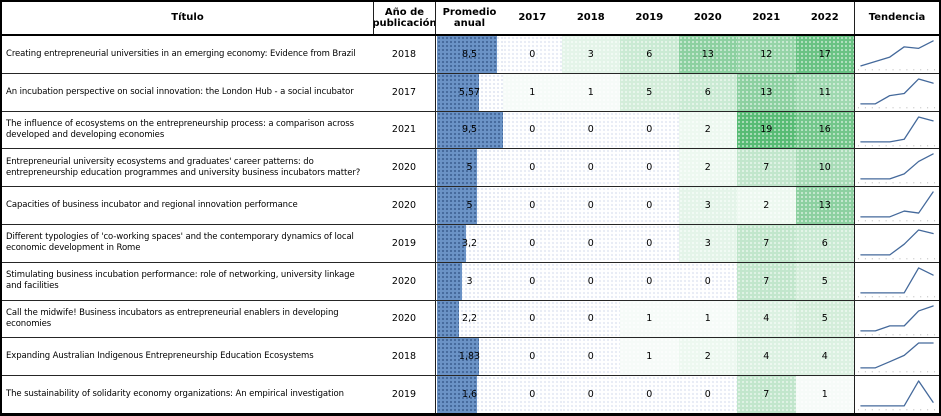 Image resolution: width=941 pixels, height=416 pixels. What do you see at coordinates (649, 357) in the screenshot?
I see `citations-2019-cell: 1` at bounding box center [649, 357].